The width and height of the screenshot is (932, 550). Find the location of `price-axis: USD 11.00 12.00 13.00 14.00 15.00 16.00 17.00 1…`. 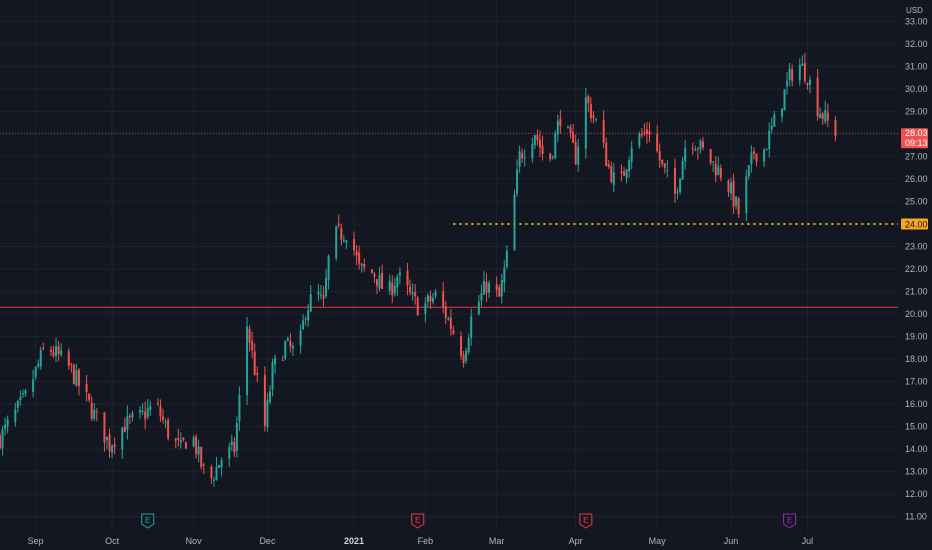

price-axis: USD 11.00 12.00 13.00 14.00 15.00 16.00 17.00 1… is located at coordinates (916, 264).